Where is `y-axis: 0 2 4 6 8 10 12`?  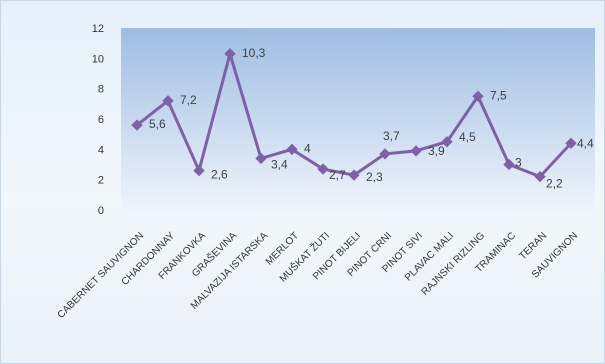 y-axis: 0 2 4 6 8 10 12 is located at coordinates (98, 120).